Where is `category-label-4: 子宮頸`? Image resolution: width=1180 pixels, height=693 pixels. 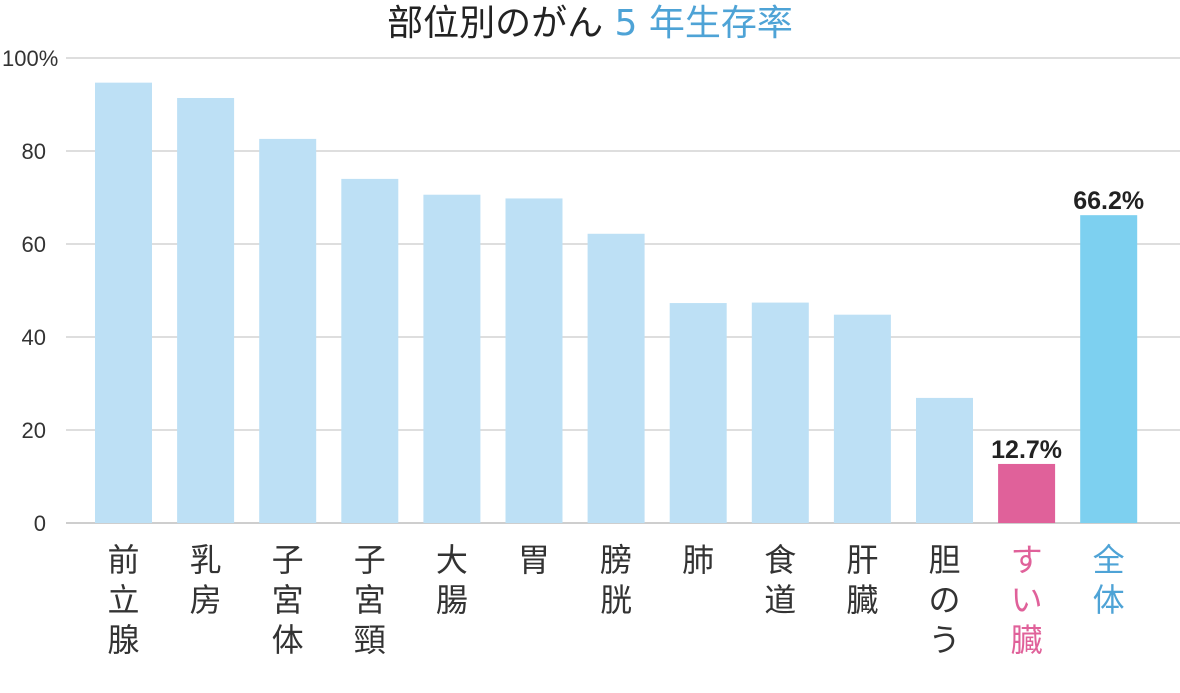
category-label-4: 子宮頸 is located at coordinates (369, 600).